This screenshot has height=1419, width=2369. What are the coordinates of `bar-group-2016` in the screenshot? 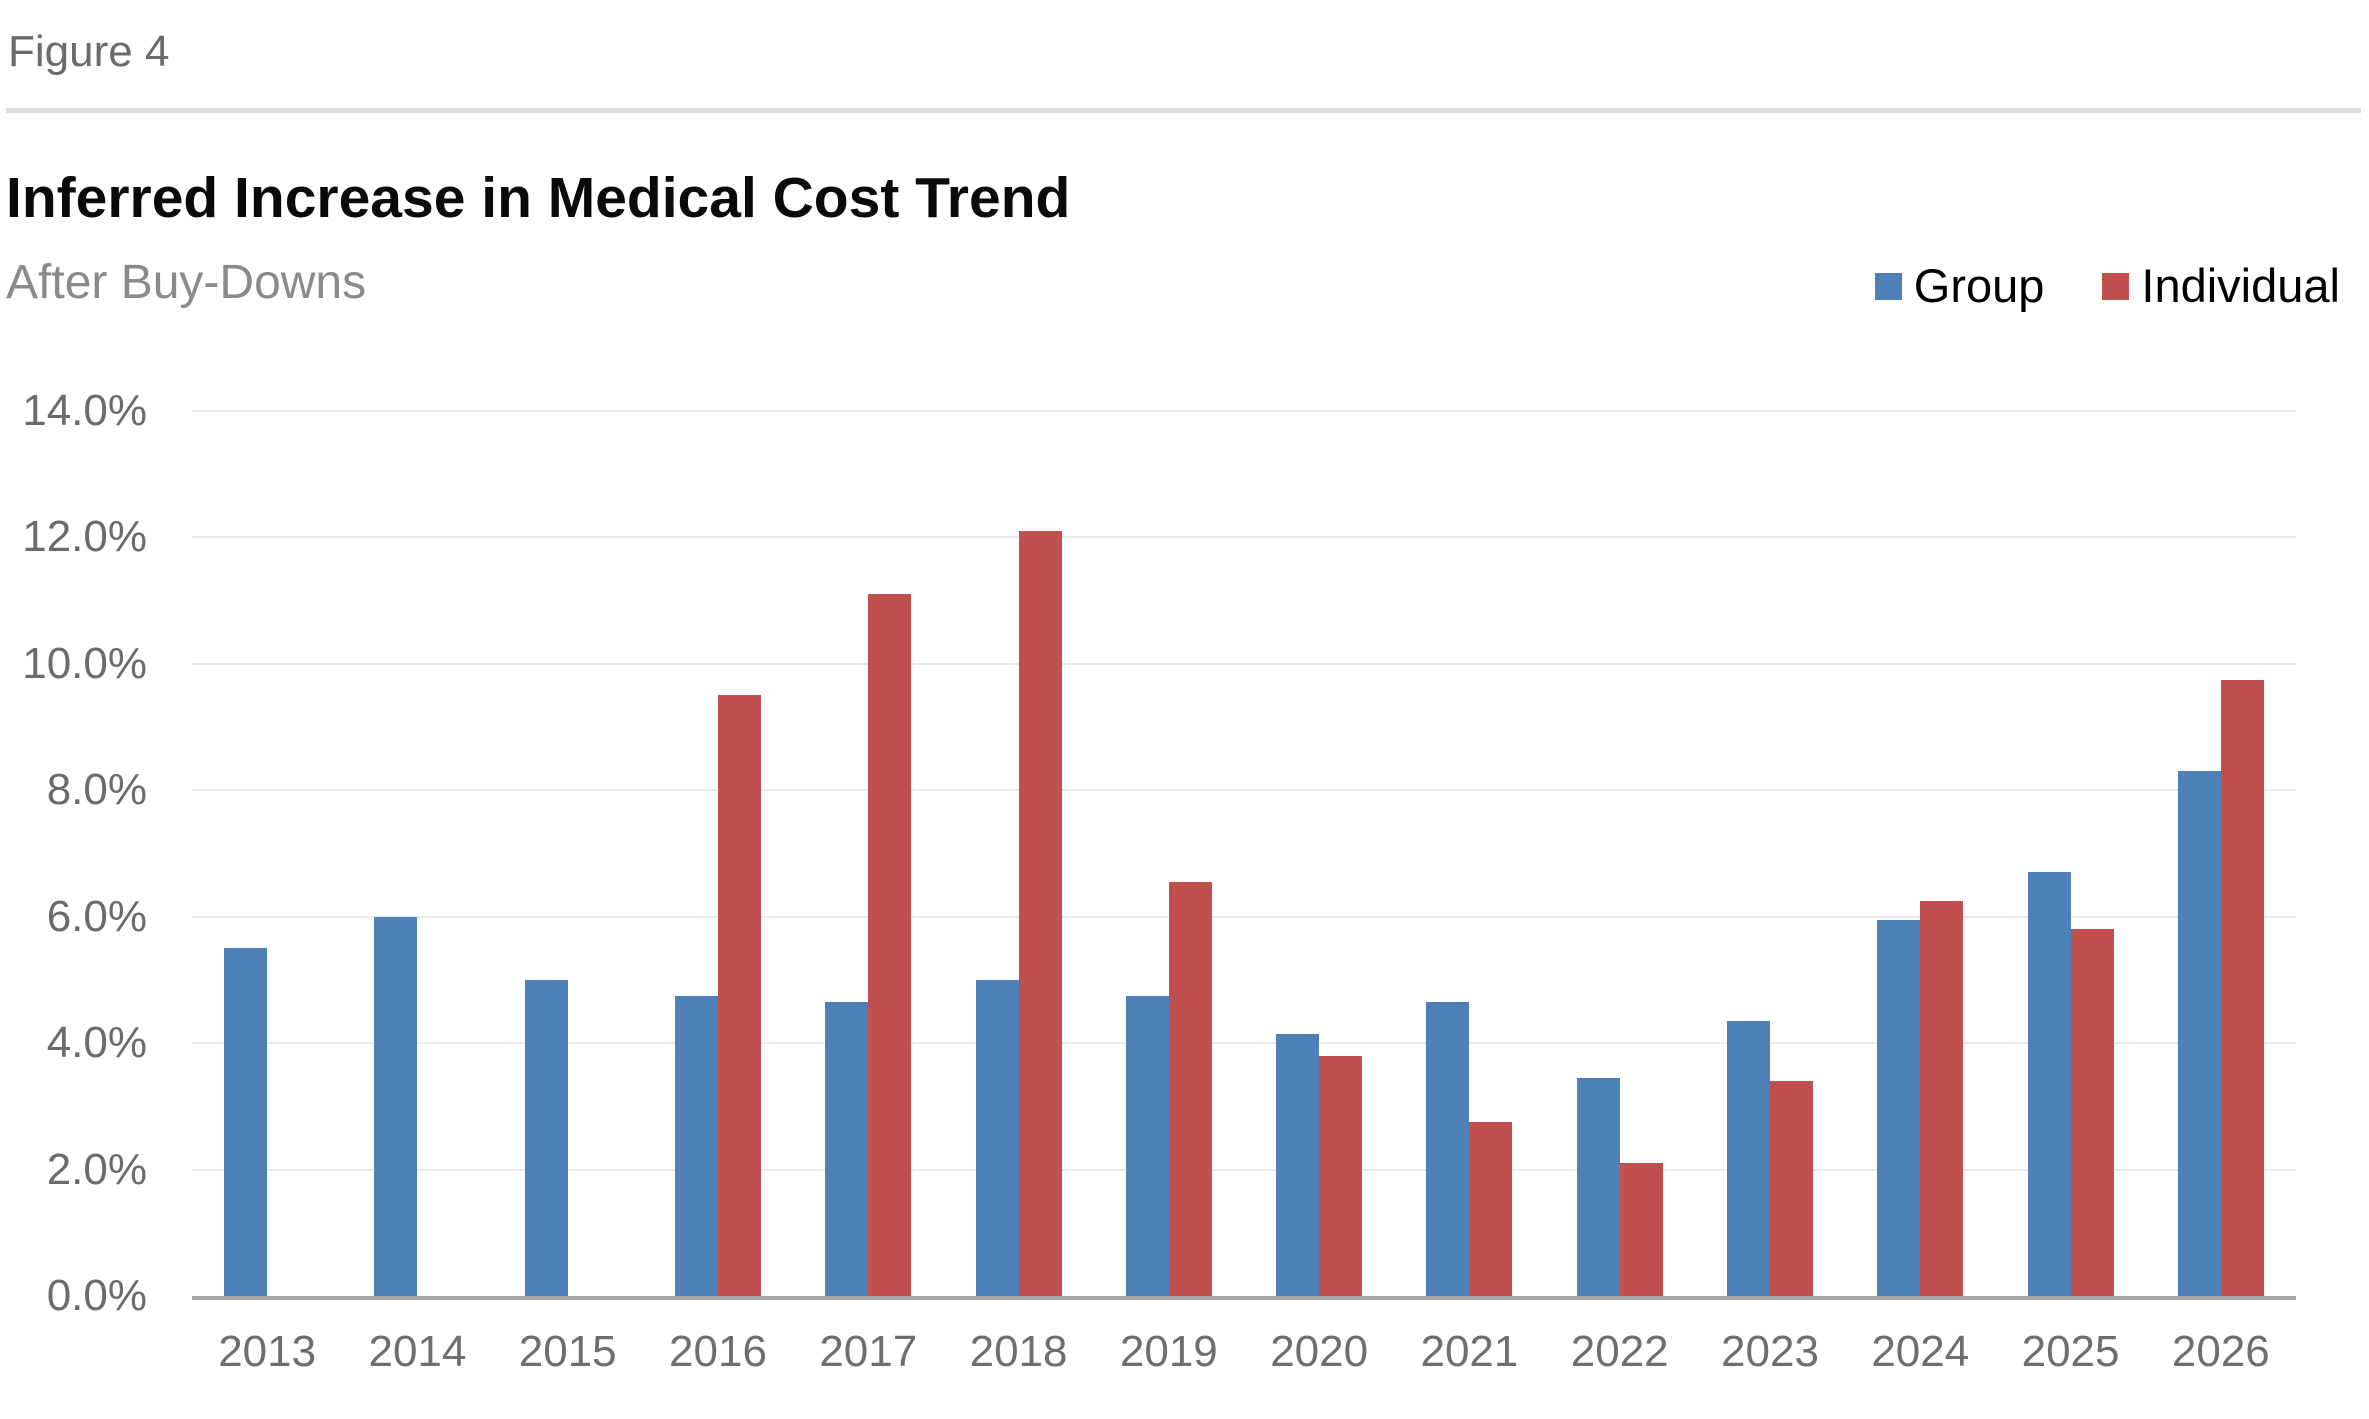 It's located at (696, 1145).